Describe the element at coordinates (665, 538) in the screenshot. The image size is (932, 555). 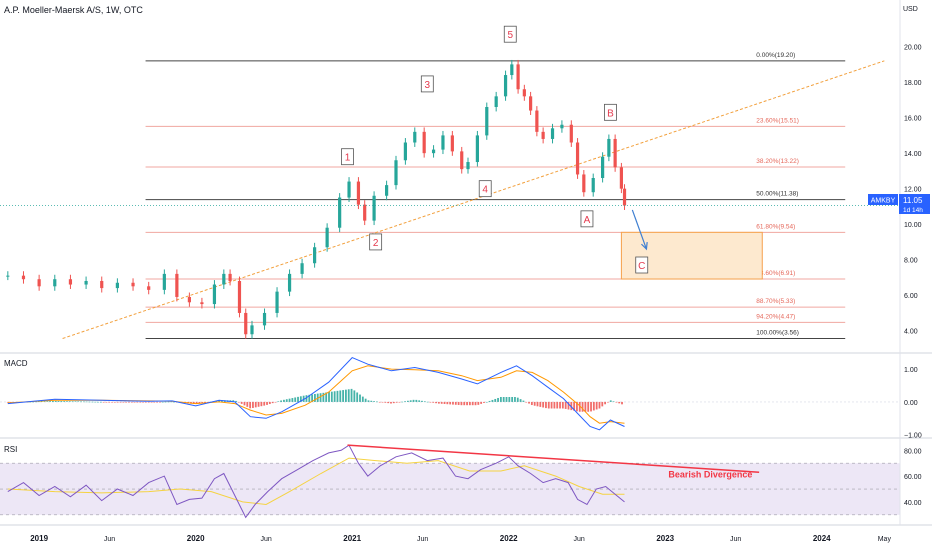
I see `x-tick-label: 2023` at that location.